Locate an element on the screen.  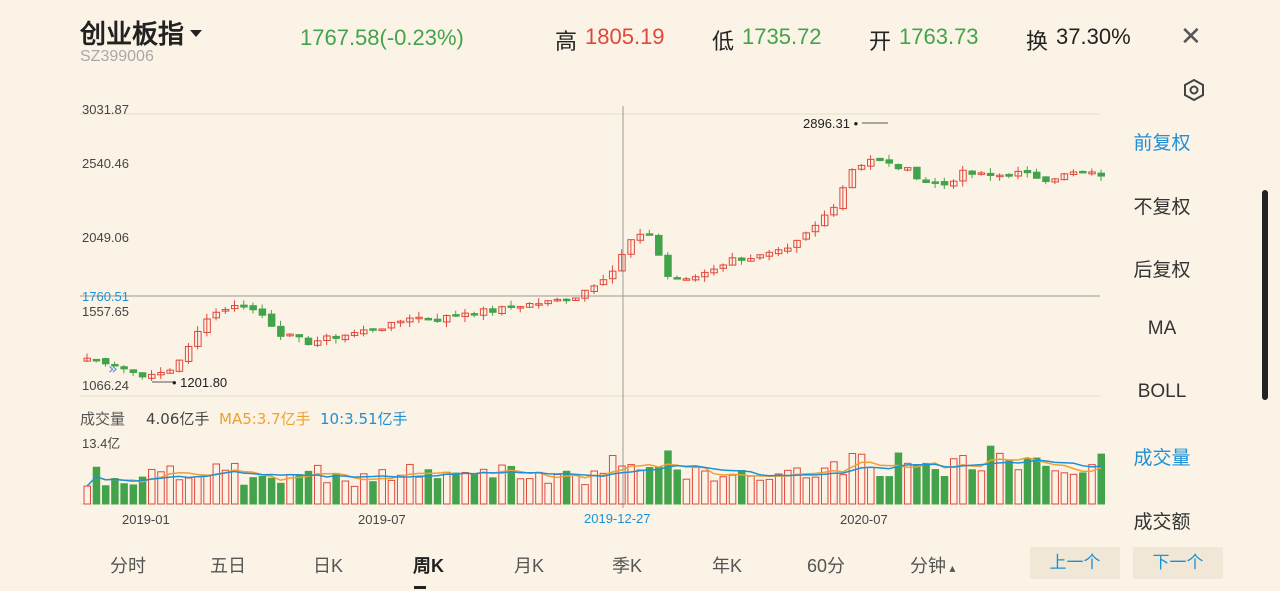
crosshair-date-bg is located at coordinates (623, 518).